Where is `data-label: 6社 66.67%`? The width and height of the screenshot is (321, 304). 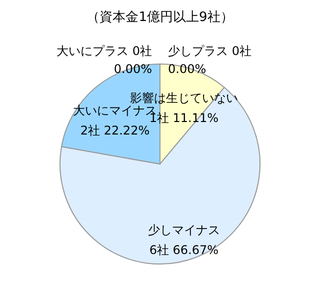 data-label: 6社 66.67% is located at coordinates (184, 249).